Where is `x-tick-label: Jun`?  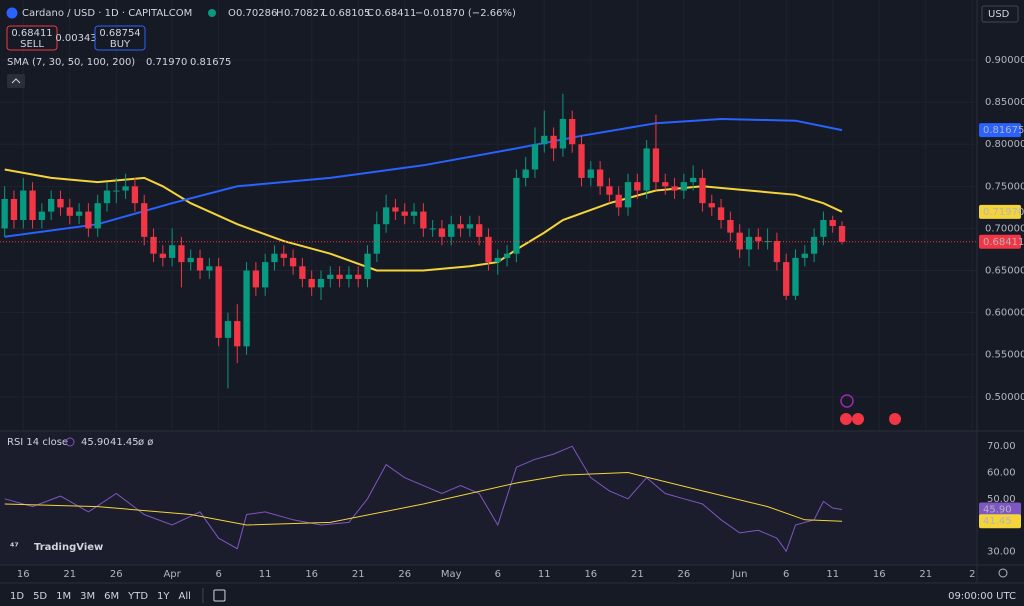 x-tick-label: Jun is located at coordinates (739, 574).